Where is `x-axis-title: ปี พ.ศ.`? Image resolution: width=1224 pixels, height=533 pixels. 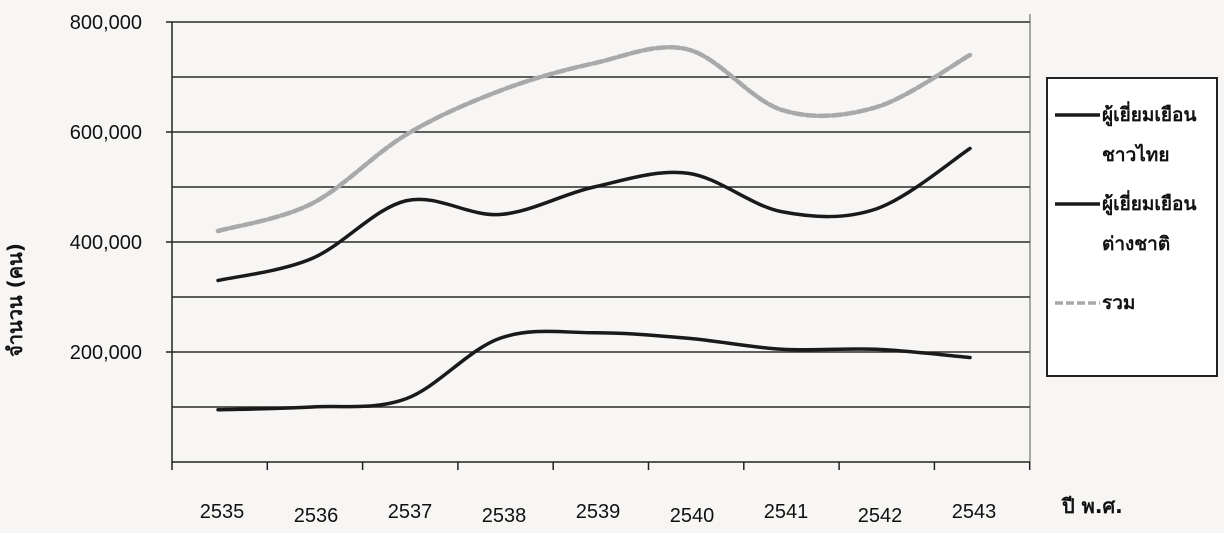 x-axis-title: ปี พ.ศ. is located at coordinates (1092, 506).